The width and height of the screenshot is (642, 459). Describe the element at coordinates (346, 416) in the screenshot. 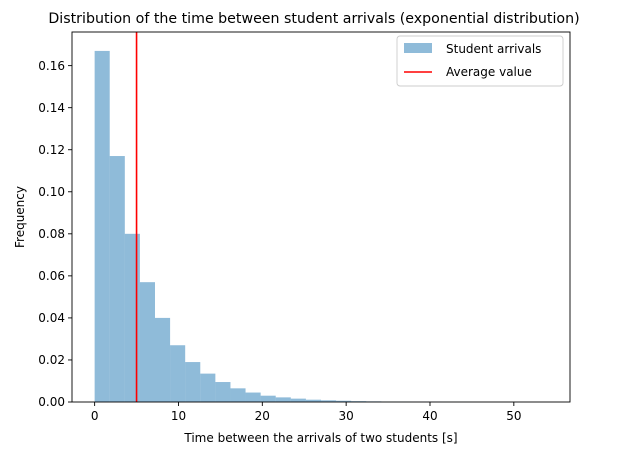

I see `x-tick-label: 30` at that location.